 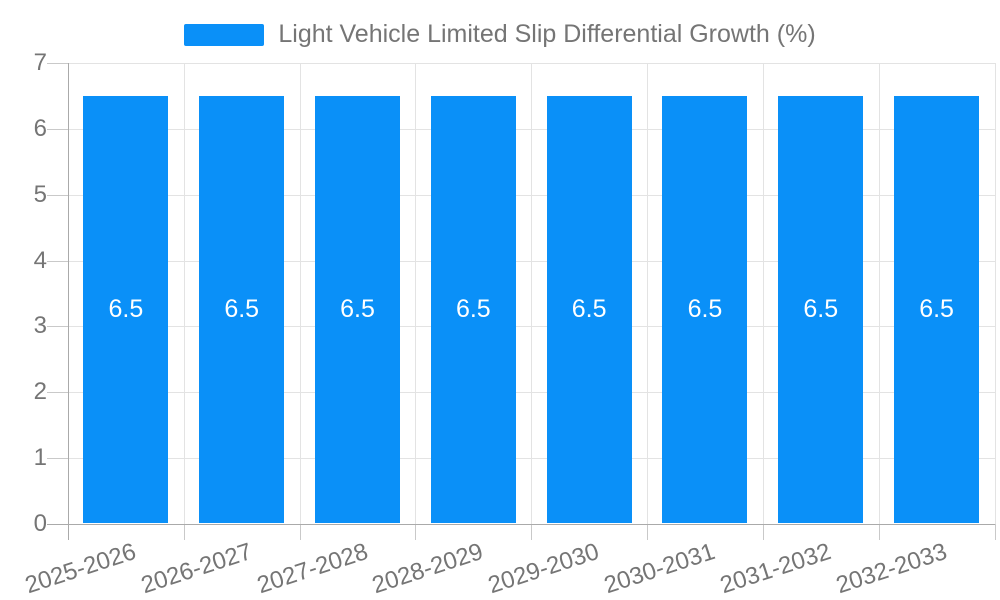 I want to click on y-tick-label: 0, so click(x=40, y=523).